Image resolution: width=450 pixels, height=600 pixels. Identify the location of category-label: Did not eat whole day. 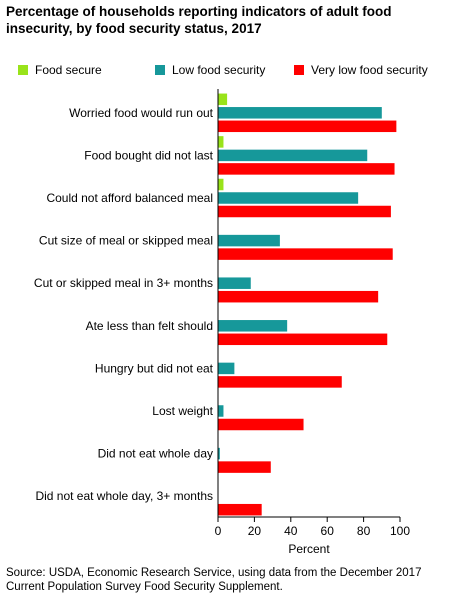
(155, 454).